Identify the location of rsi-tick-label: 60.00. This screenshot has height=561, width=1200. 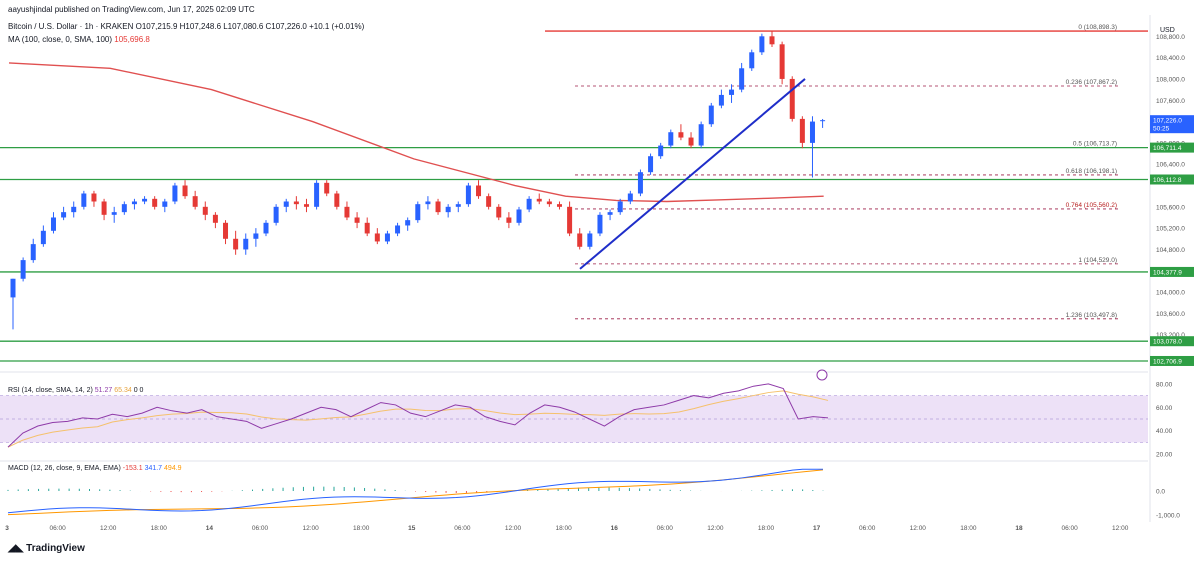
(1164, 408).